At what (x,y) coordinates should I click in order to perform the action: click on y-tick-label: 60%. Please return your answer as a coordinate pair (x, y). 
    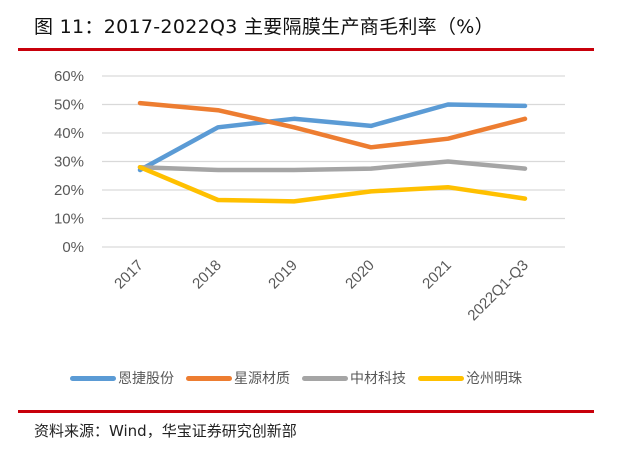
    Looking at the image, I should click on (69, 76).